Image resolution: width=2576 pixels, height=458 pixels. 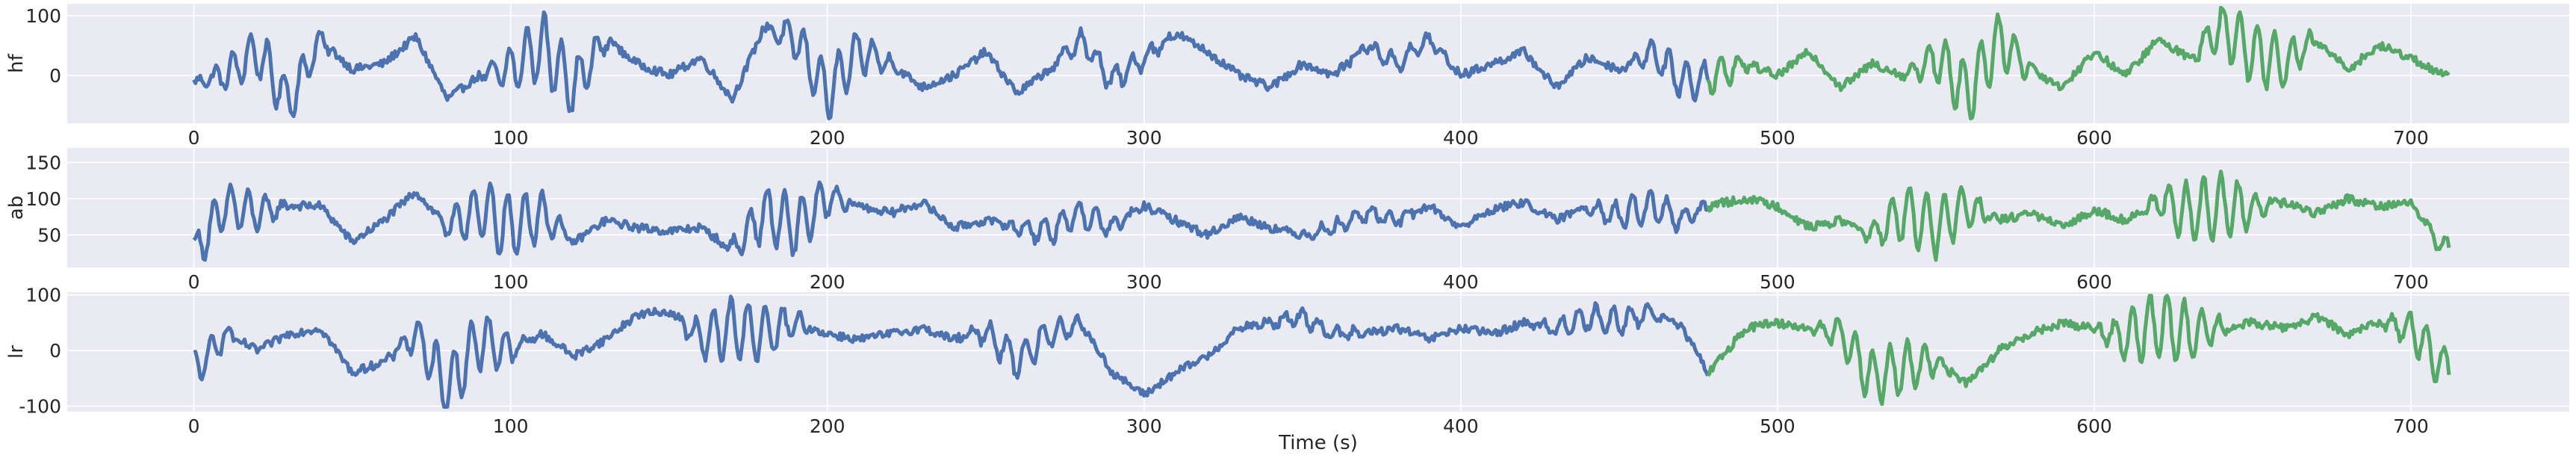 What do you see at coordinates (40, 407) in the screenshot?
I see `y-tick-label: -100` at bounding box center [40, 407].